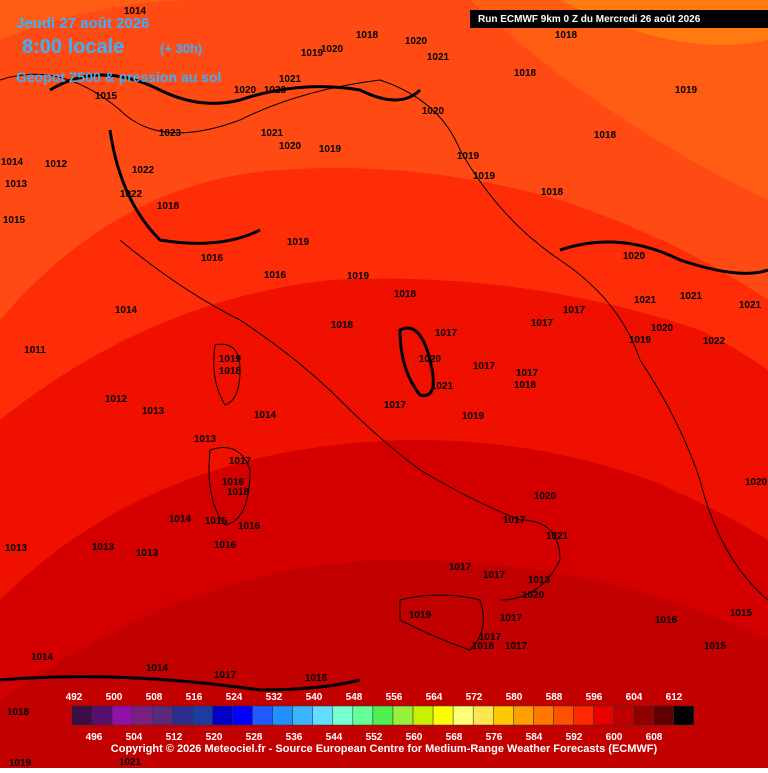 The image size is (768, 773). I want to click on legend-label: 512, so click(174, 737).